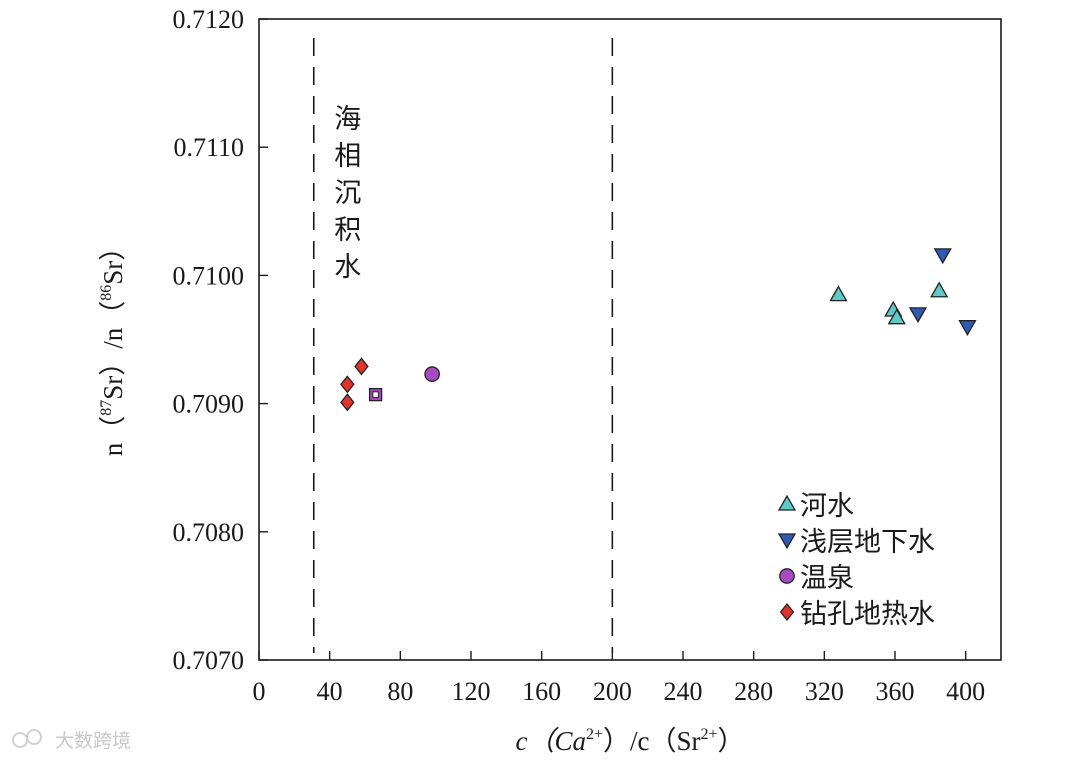  What do you see at coordinates (347, 267) in the screenshot?
I see `annotation-char-4: 水` at bounding box center [347, 267].